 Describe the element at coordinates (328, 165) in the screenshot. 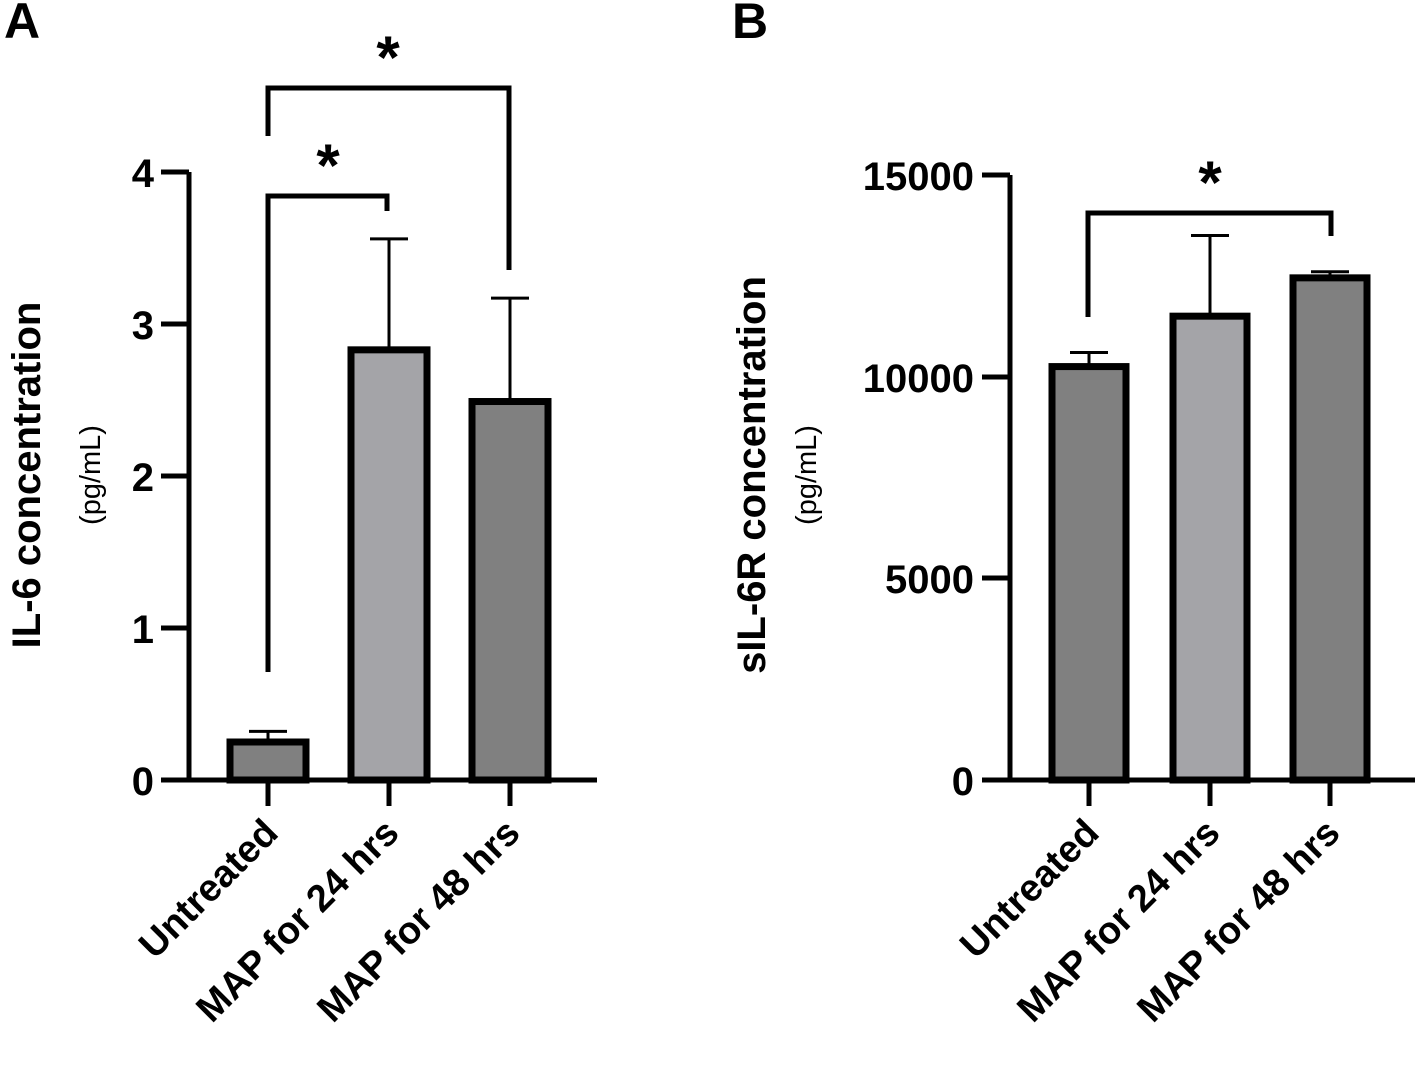

I see `panel-a-sig-star-untreated-vs-24: *` at that location.